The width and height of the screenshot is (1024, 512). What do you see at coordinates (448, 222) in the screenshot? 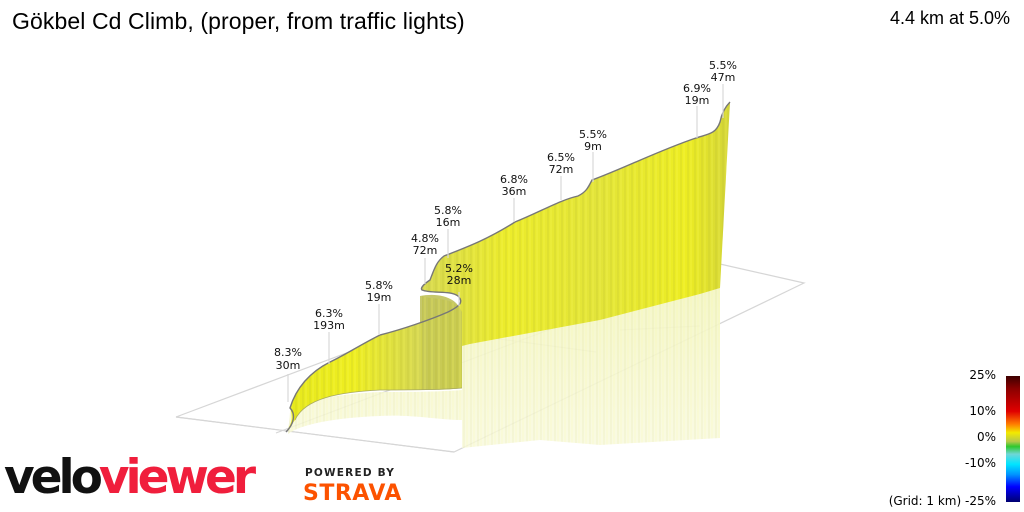
I see `annotation-length: 16m` at bounding box center [448, 222].